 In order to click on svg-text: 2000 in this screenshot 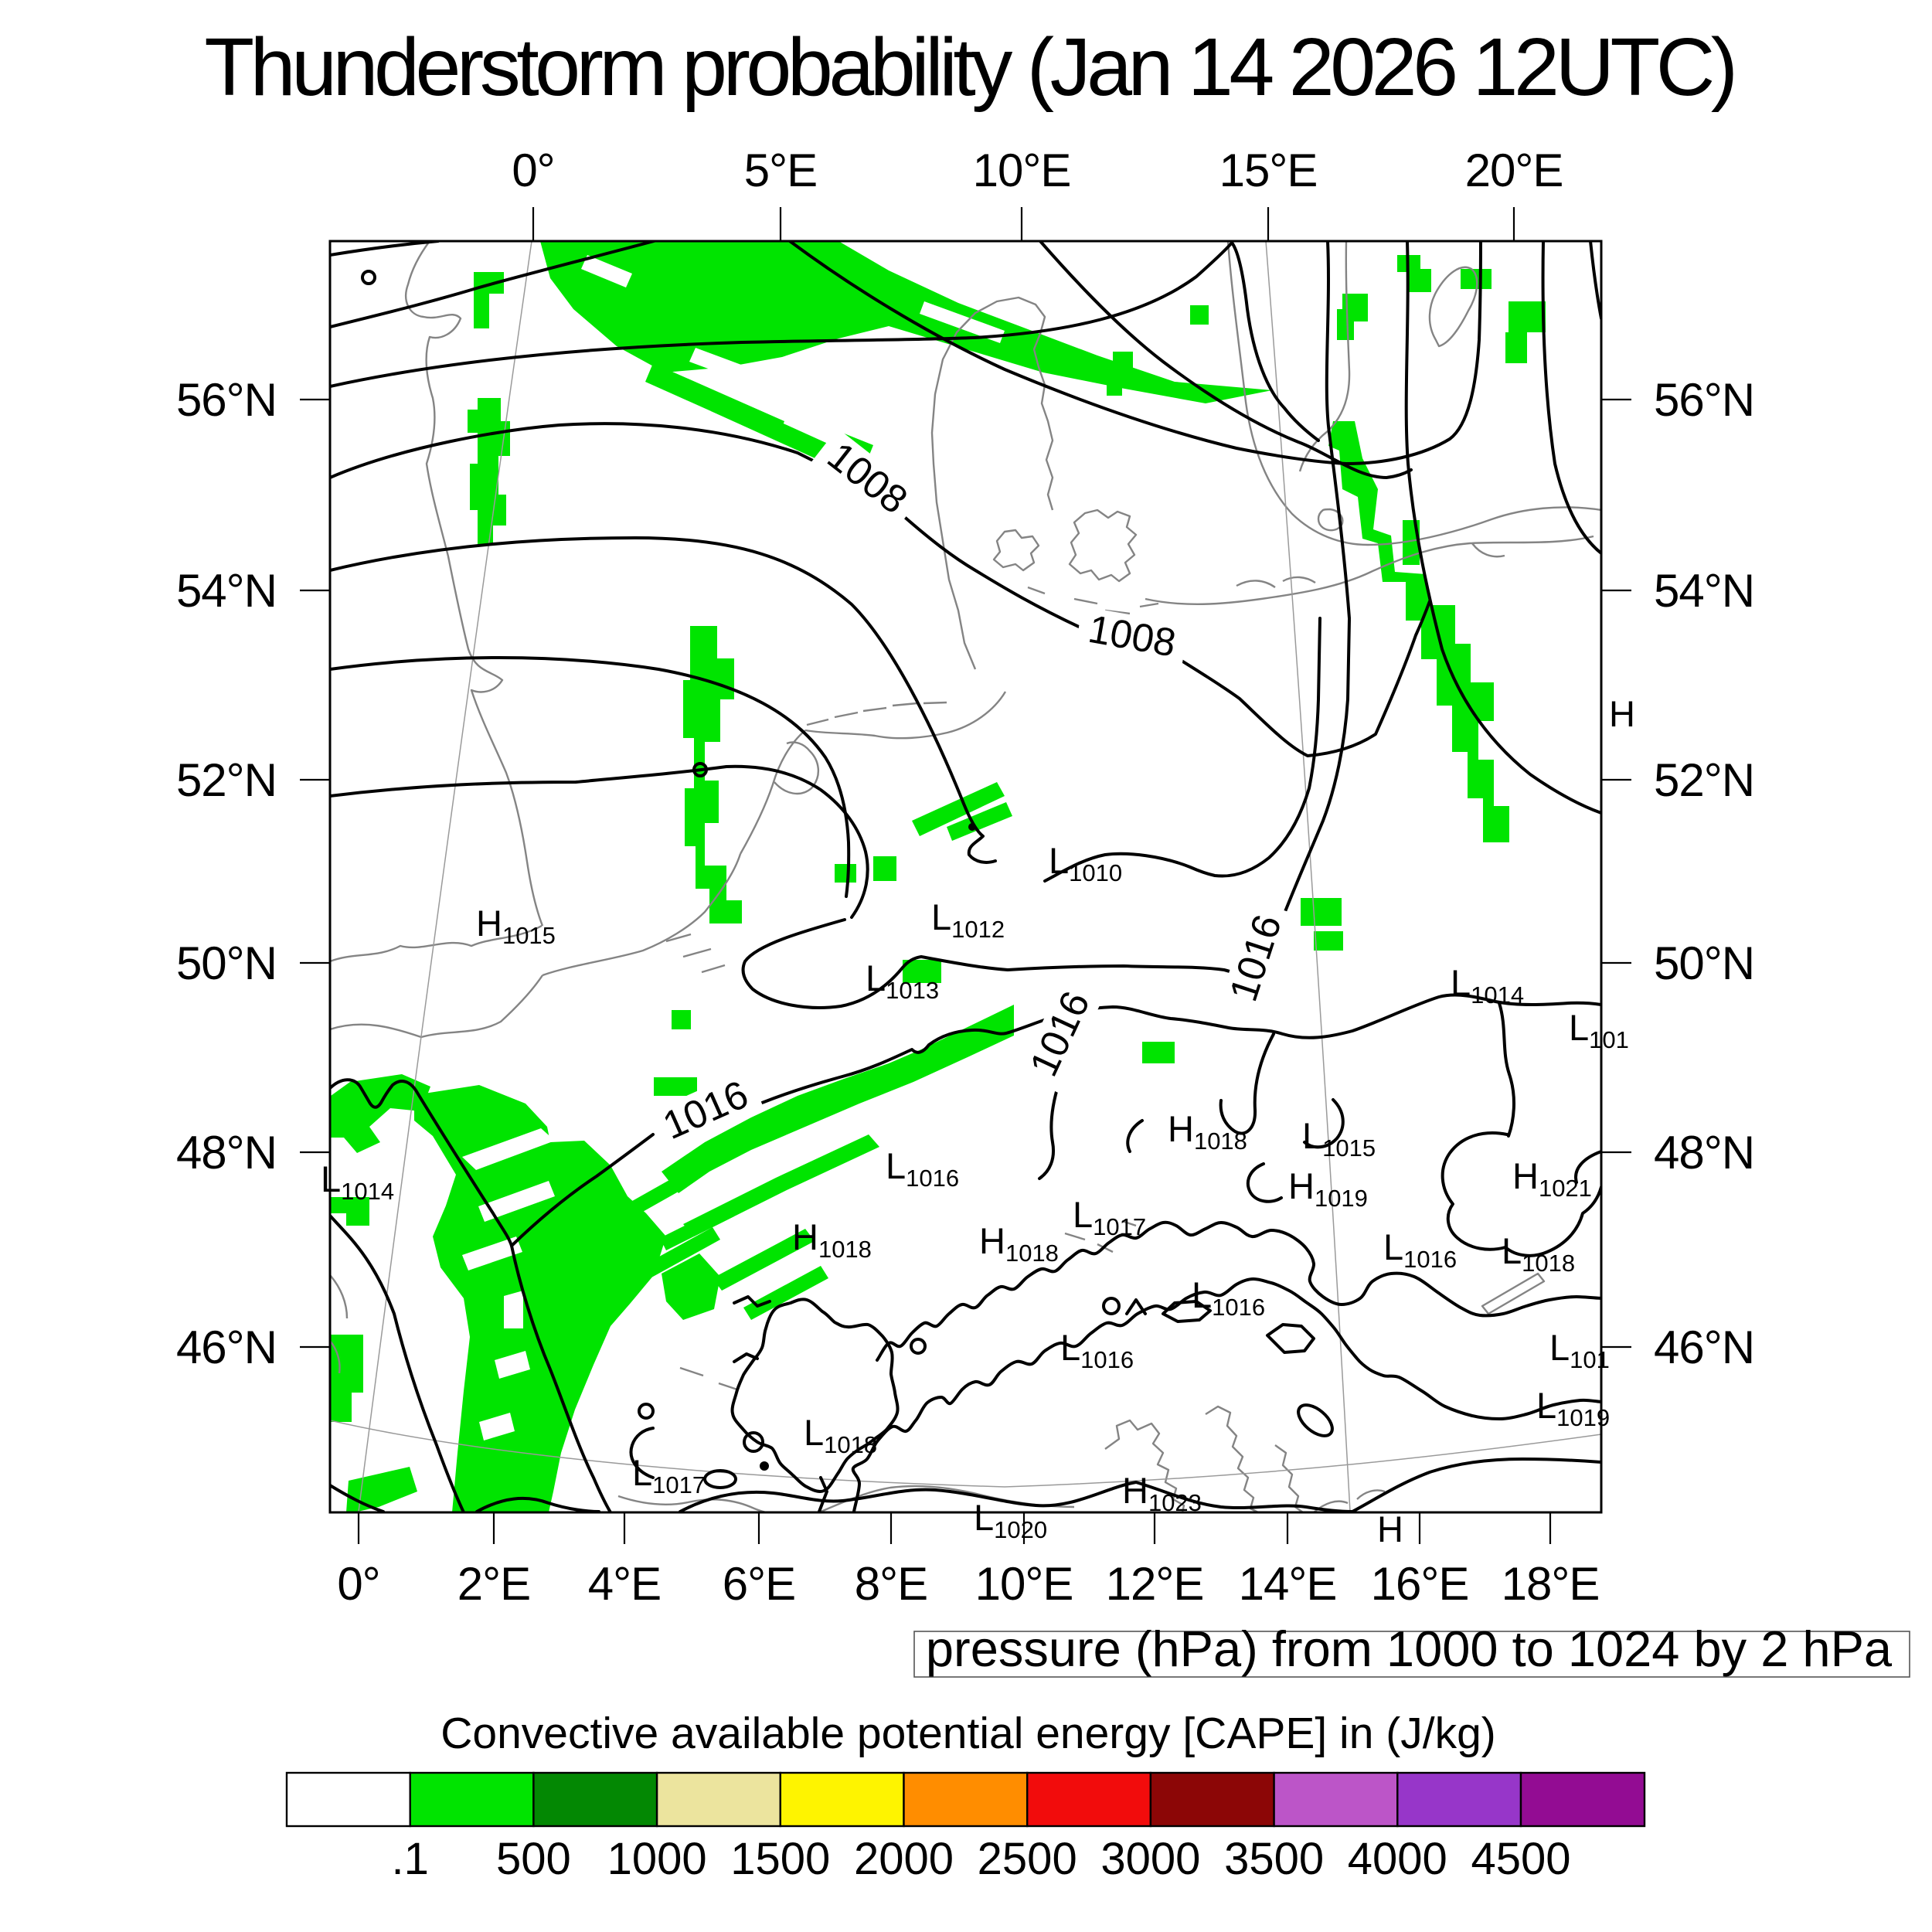, I will do `click(904, 1859)`.